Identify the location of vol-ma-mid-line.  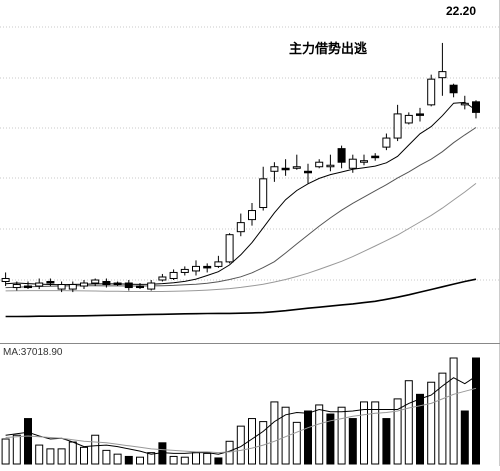
(241, 420).